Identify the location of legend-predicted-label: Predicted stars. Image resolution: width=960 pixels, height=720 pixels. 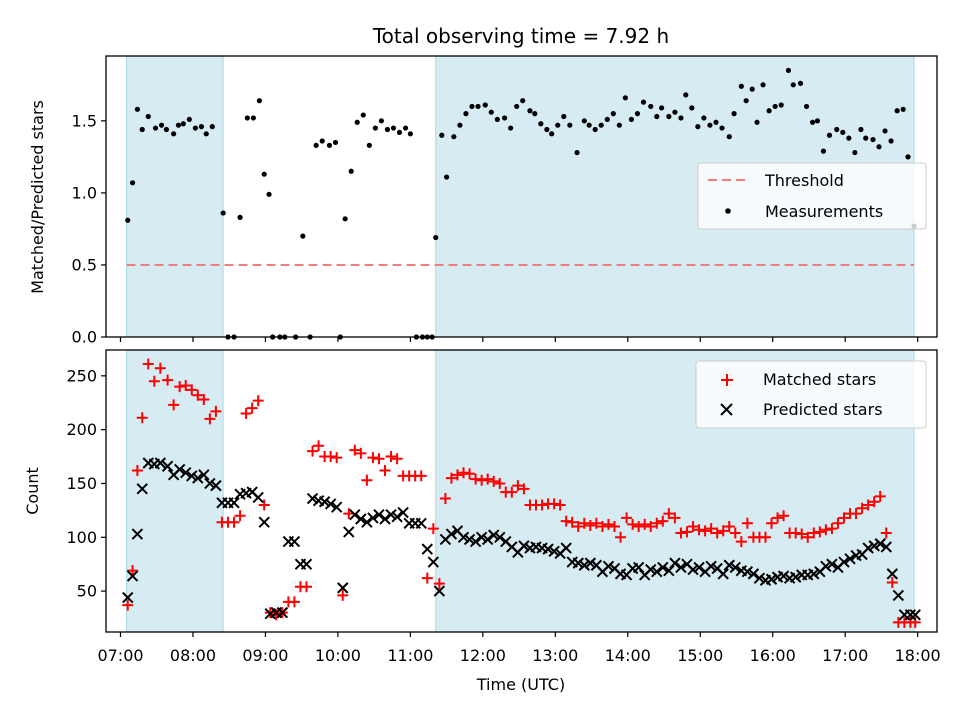
(823, 409).